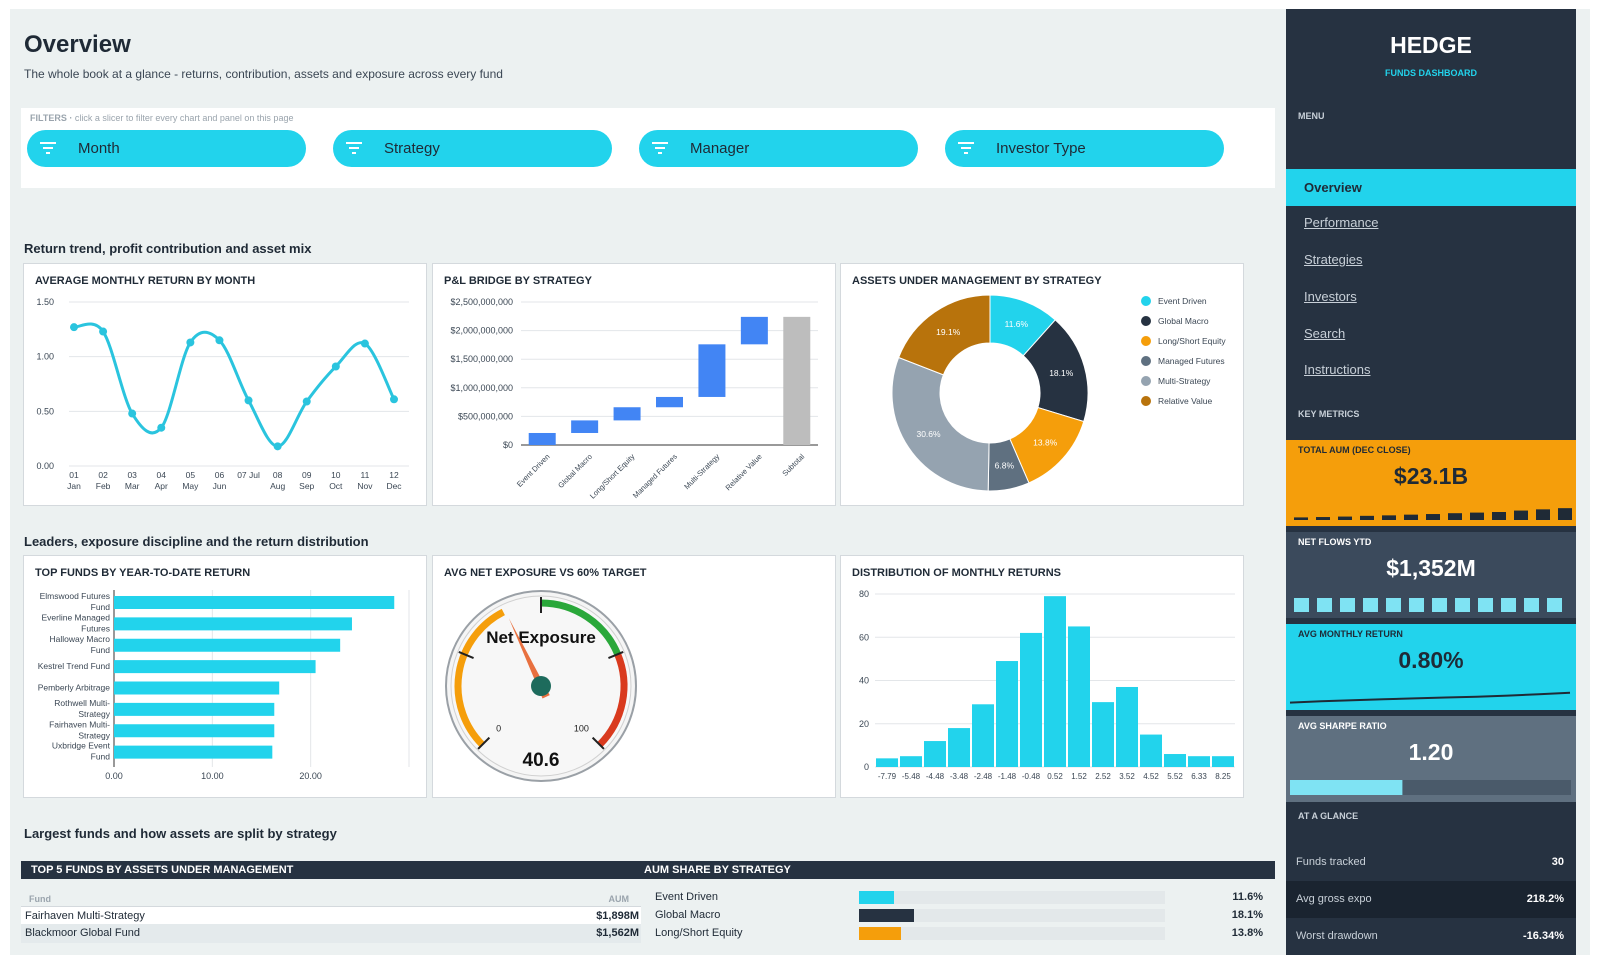 This screenshot has width=1600, height=964. What do you see at coordinates (74, 688) in the screenshot?
I see `y-tick-label: Pemberly Arbitrage` at bounding box center [74, 688].